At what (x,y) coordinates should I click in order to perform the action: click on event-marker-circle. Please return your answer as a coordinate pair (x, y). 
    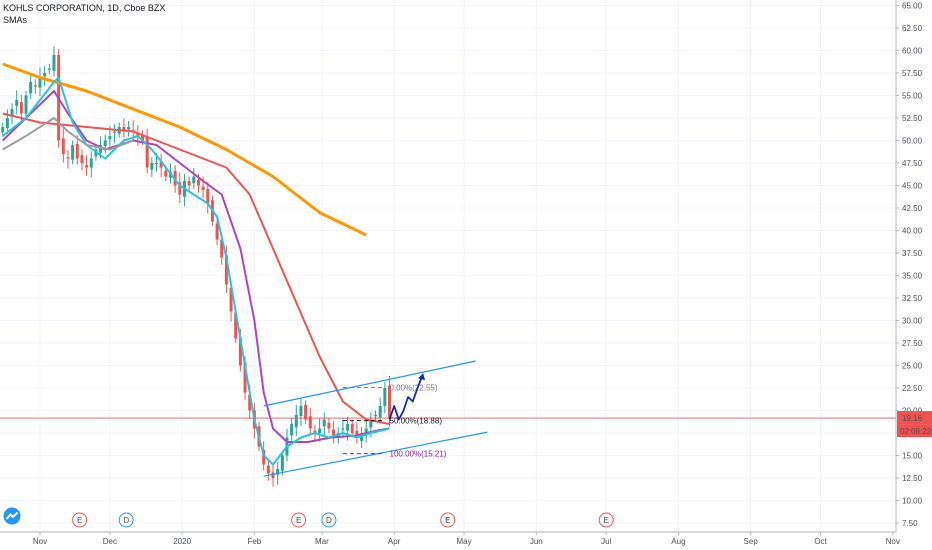
    Looking at the image, I should click on (126, 520).